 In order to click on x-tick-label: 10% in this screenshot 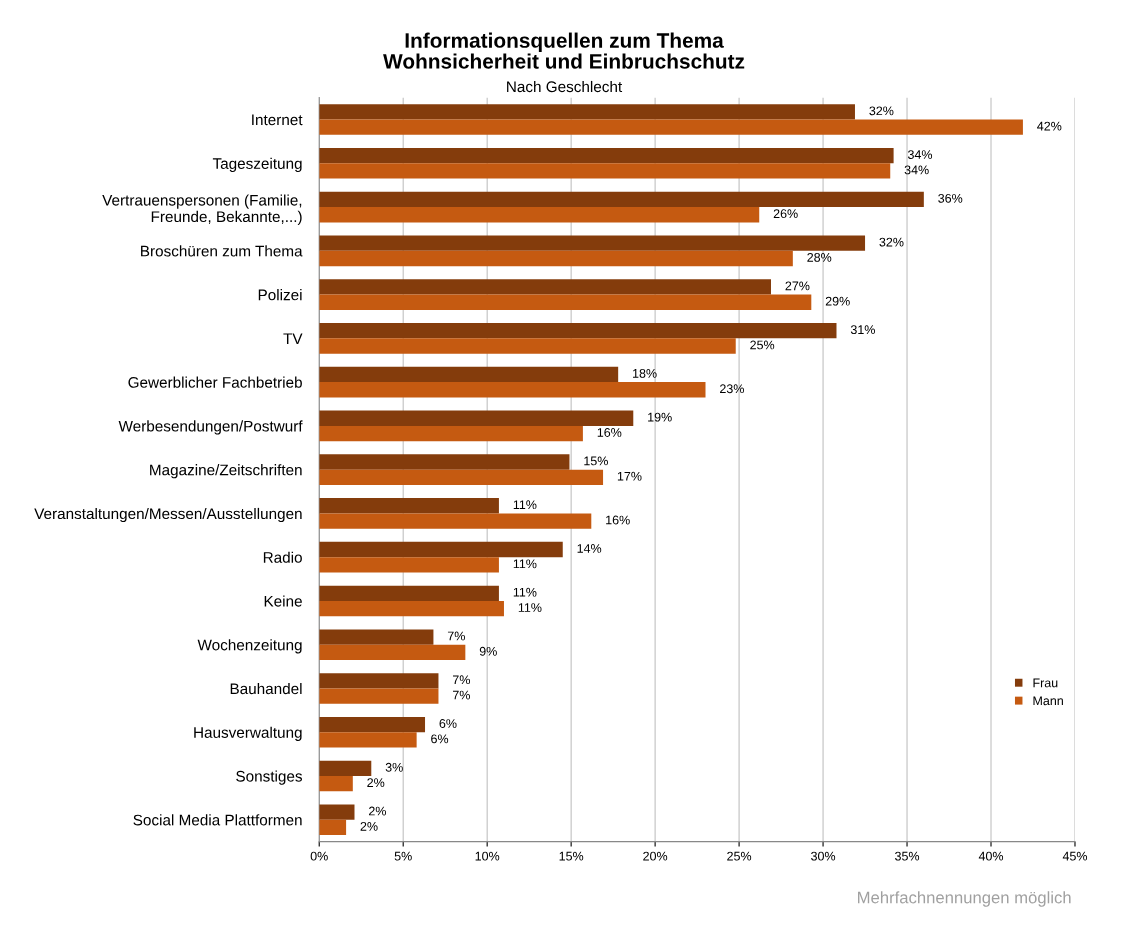, I will do `click(487, 856)`.